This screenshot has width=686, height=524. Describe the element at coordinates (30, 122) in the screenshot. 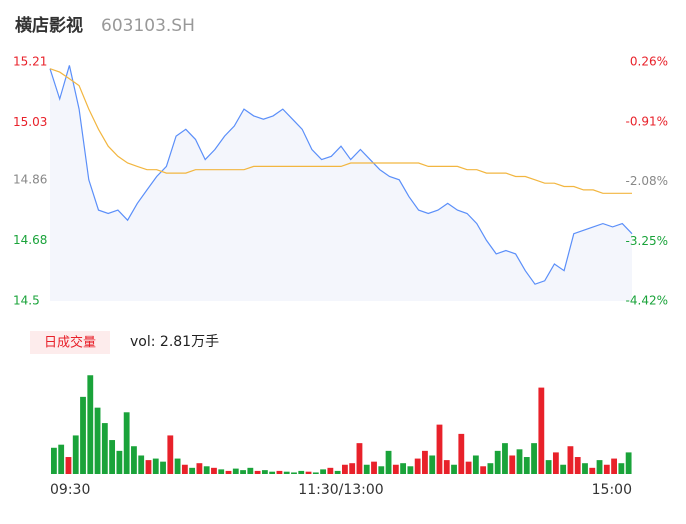

I see `y-tick-label: 15.03` at that location.